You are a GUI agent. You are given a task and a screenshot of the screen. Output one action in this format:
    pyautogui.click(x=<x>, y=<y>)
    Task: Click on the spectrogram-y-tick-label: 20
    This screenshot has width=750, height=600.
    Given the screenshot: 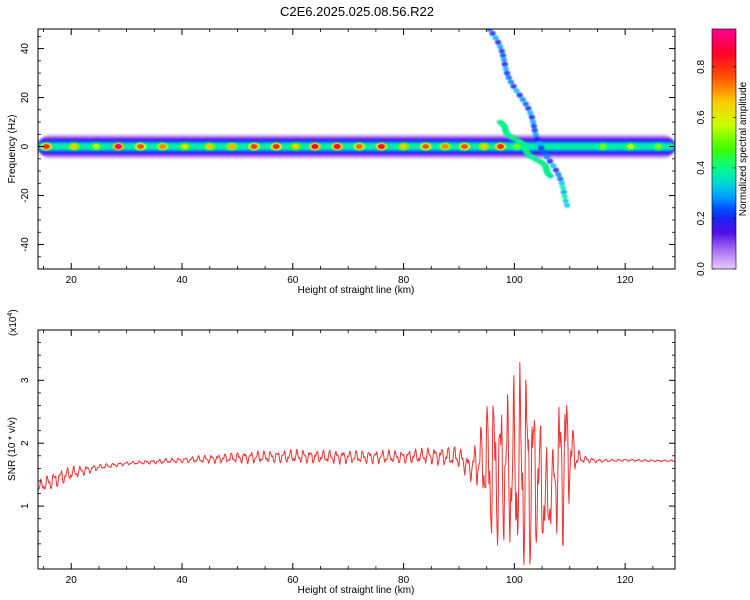 What is the action you would take?
    pyautogui.click(x=25, y=98)
    